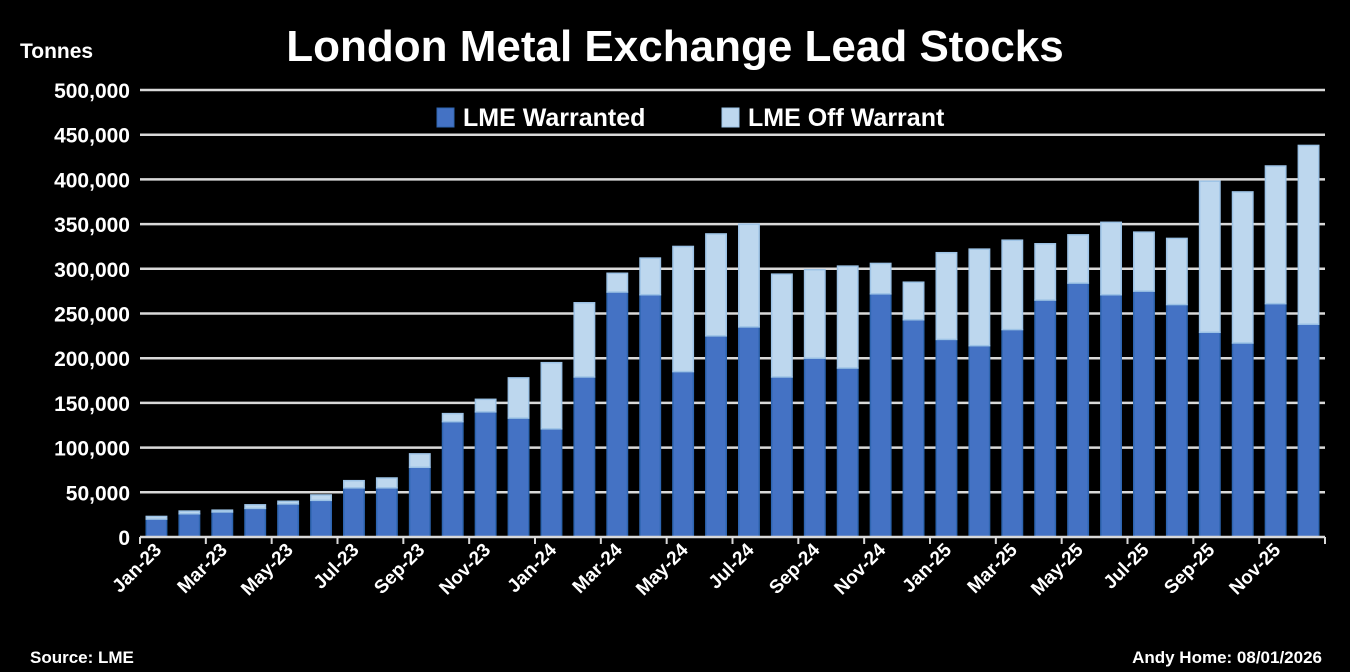 This screenshot has width=1350, height=672. What do you see at coordinates (57, 51) in the screenshot?
I see `y-axis-label: Tonnes` at bounding box center [57, 51].